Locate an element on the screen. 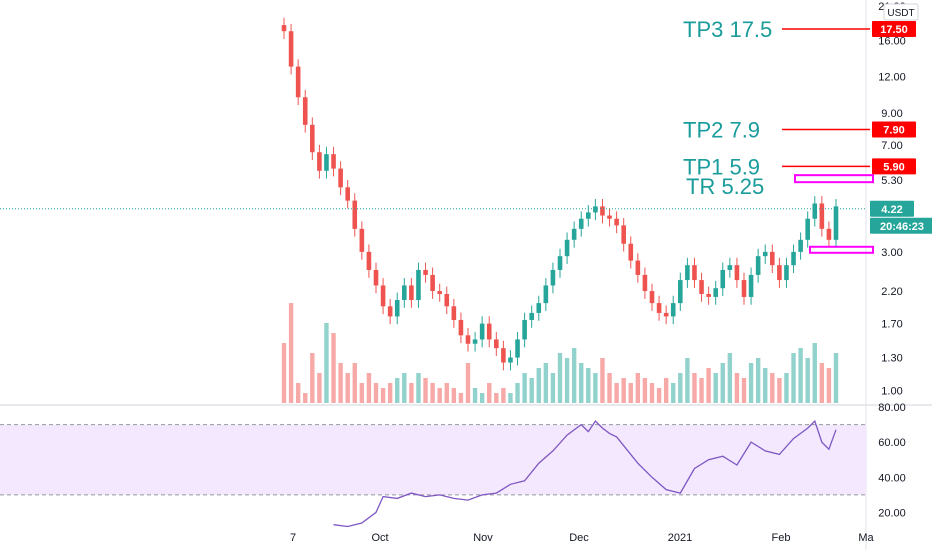 This screenshot has height=550, width=932. rsi-band is located at coordinates (433, 459).